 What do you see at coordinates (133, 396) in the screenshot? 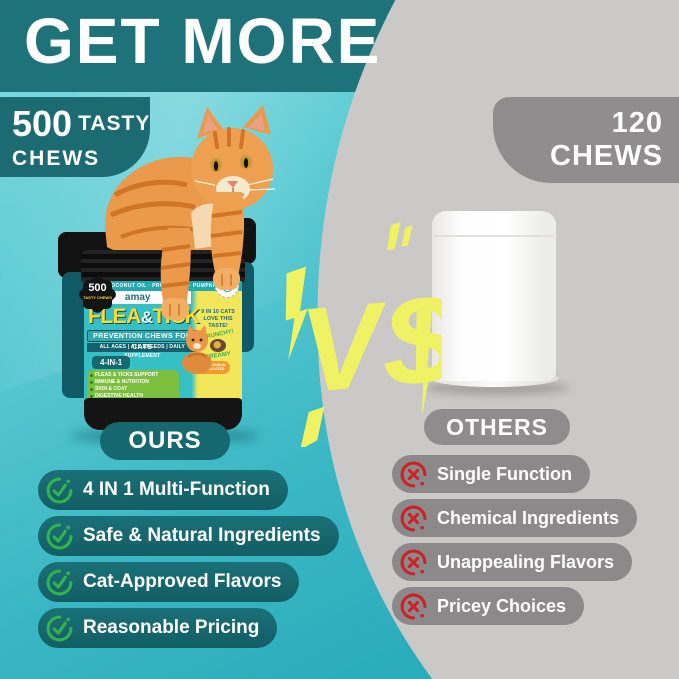
I see `label-feature: DIGESTIVE HEALTH` at bounding box center [133, 396].